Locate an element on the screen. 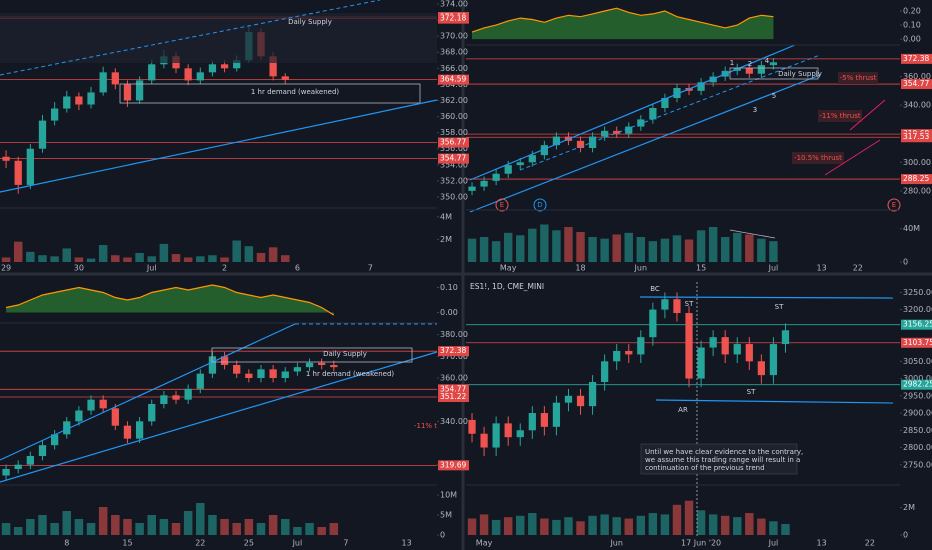 Image resolution: width=932 pixels, height=550 pixels. y-tick-label: 380.00 is located at coordinates (454, 334).